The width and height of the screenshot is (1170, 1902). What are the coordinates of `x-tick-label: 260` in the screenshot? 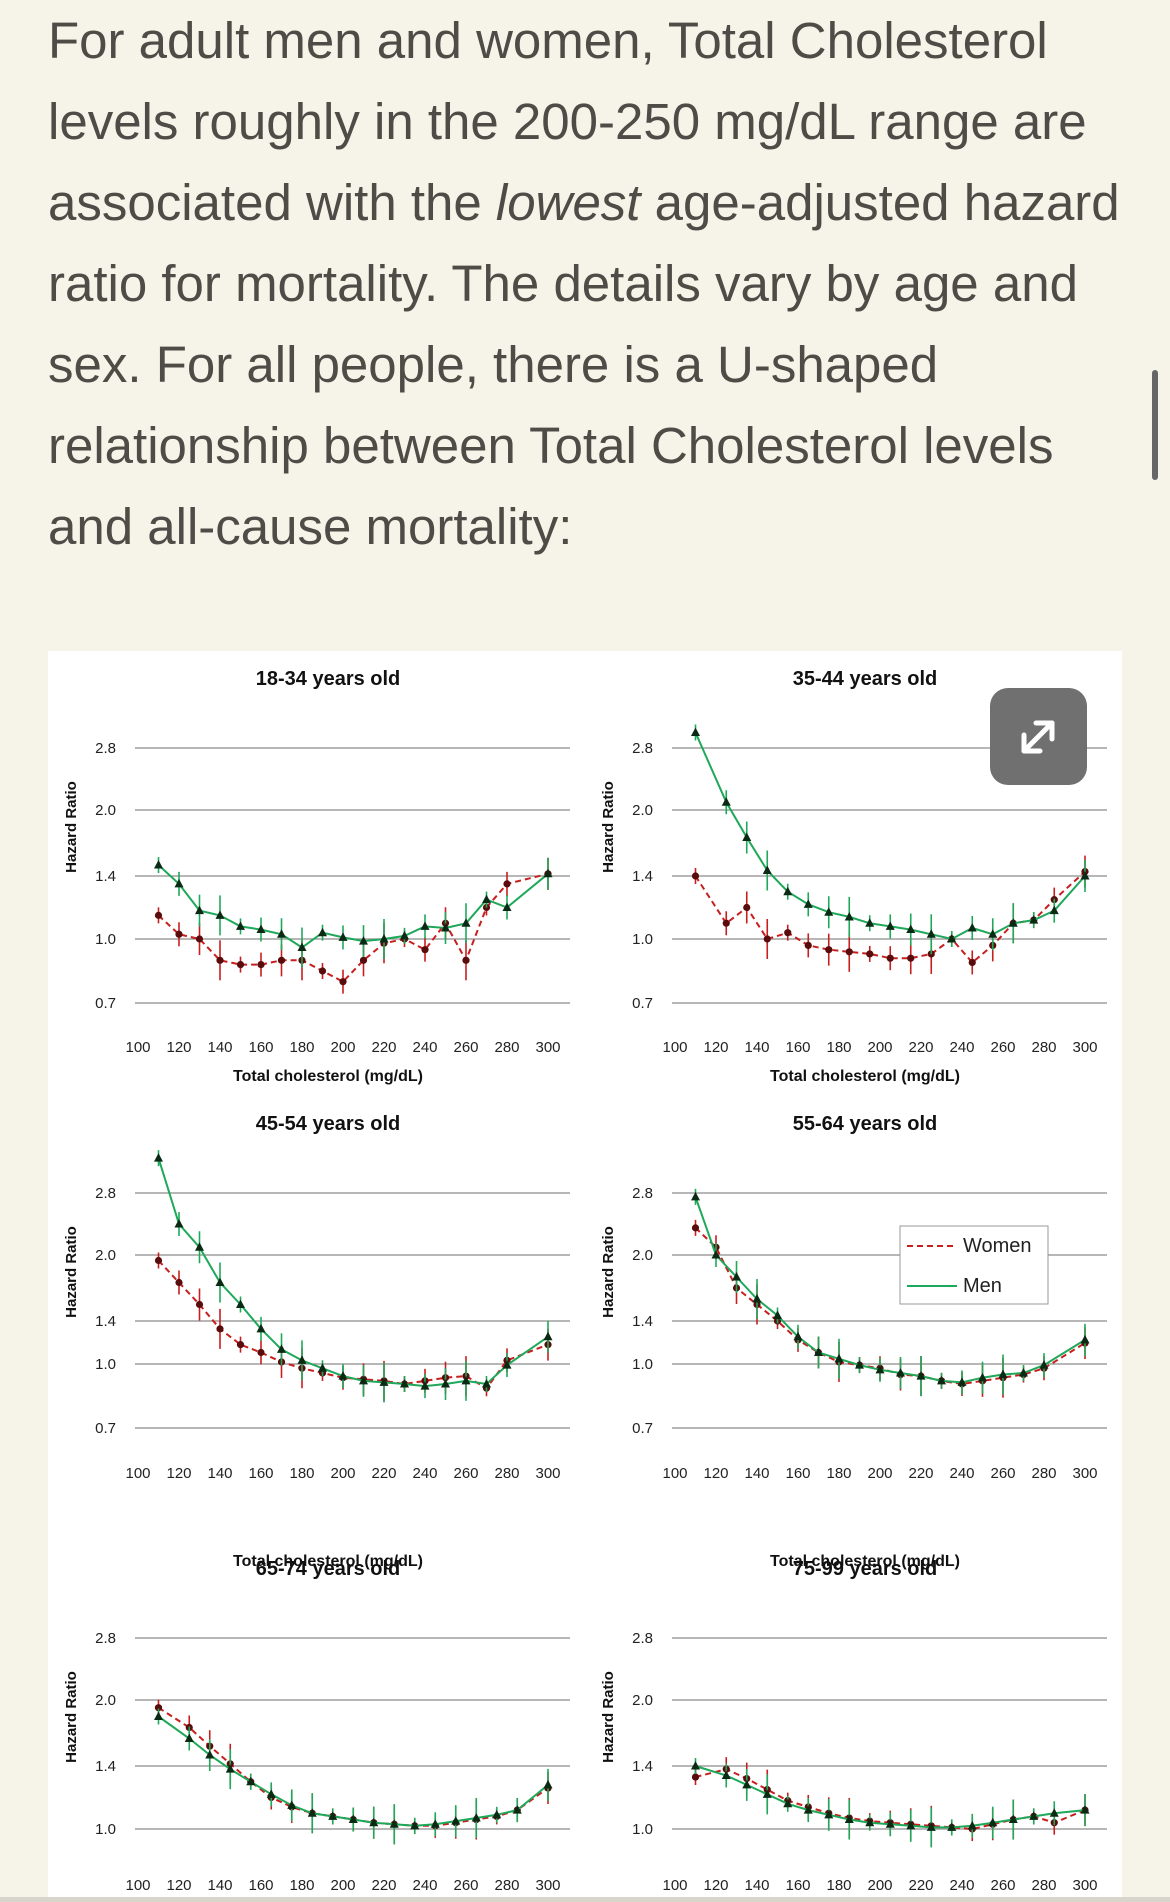 It's located at (465, 1473).